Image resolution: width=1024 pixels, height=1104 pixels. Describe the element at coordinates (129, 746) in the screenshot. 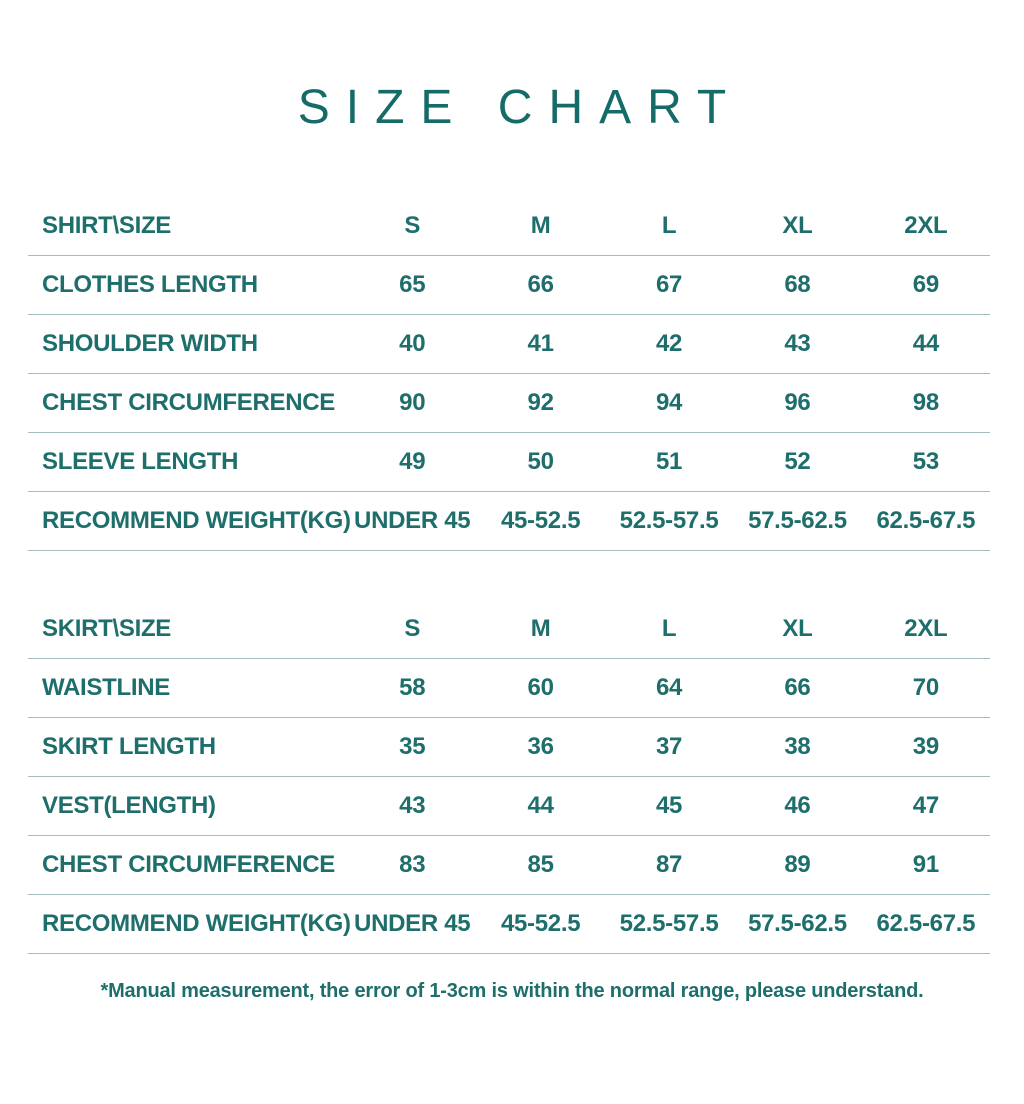

I see `row-label-cell: SKIRT LENGTH` at that location.